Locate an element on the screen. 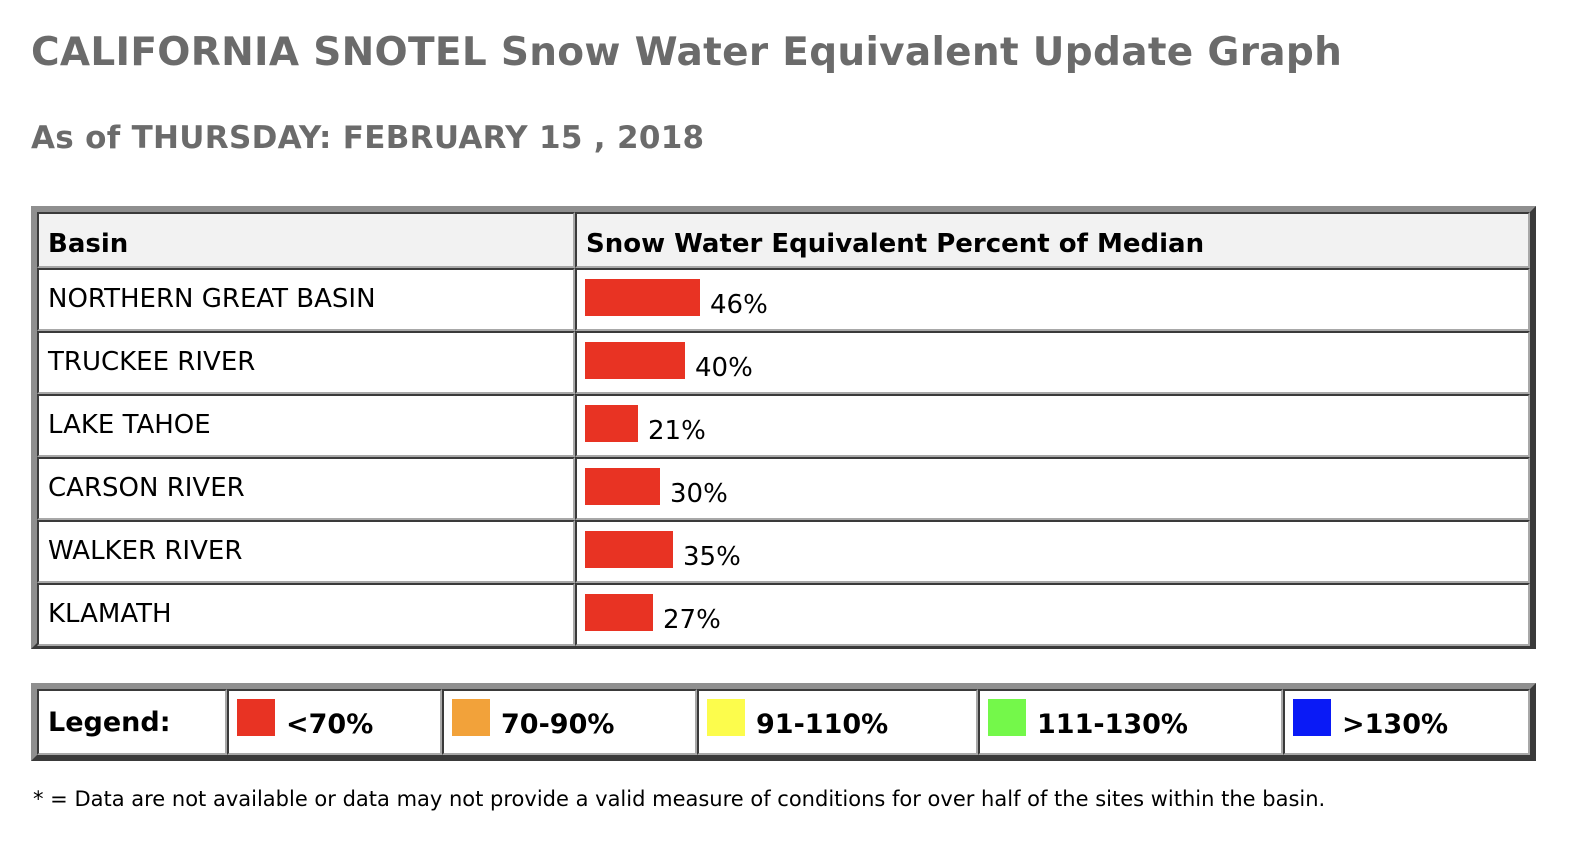  swe-bar-cell: 21% is located at coordinates (1052, 425).